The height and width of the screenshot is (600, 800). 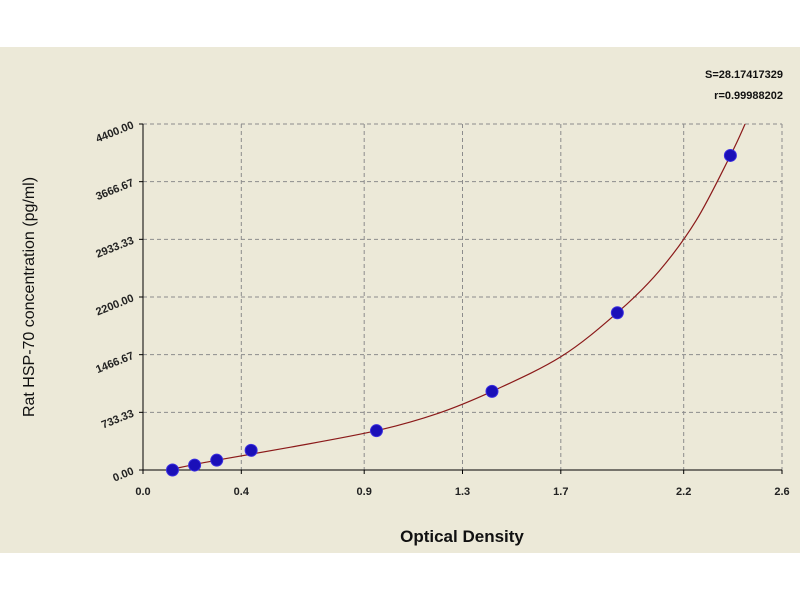 I want to click on y-tick-label: 4400.00, so click(x=114, y=132).